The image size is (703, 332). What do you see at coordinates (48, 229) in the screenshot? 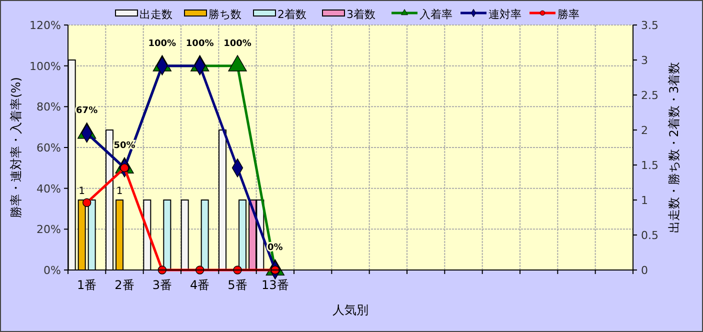
I see `y-tick-label: 20%` at bounding box center [48, 229].